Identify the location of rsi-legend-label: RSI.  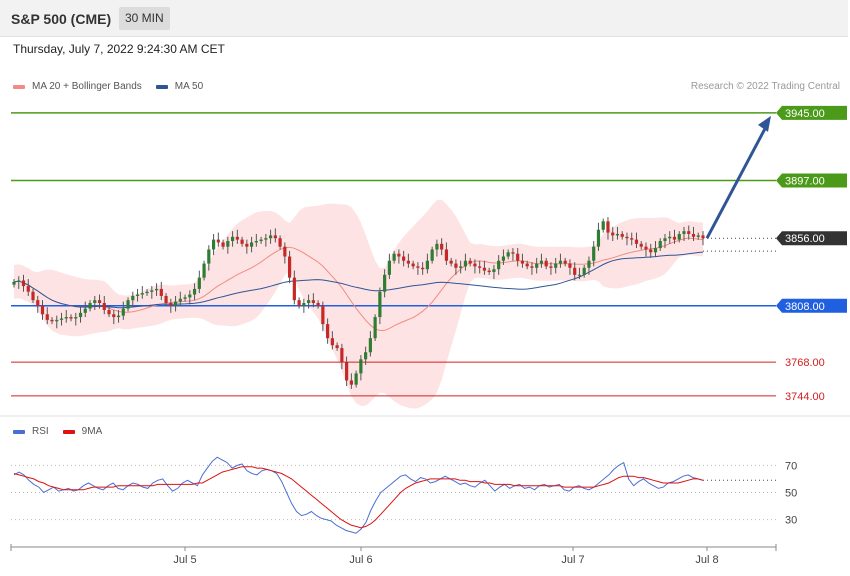
(40, 431).